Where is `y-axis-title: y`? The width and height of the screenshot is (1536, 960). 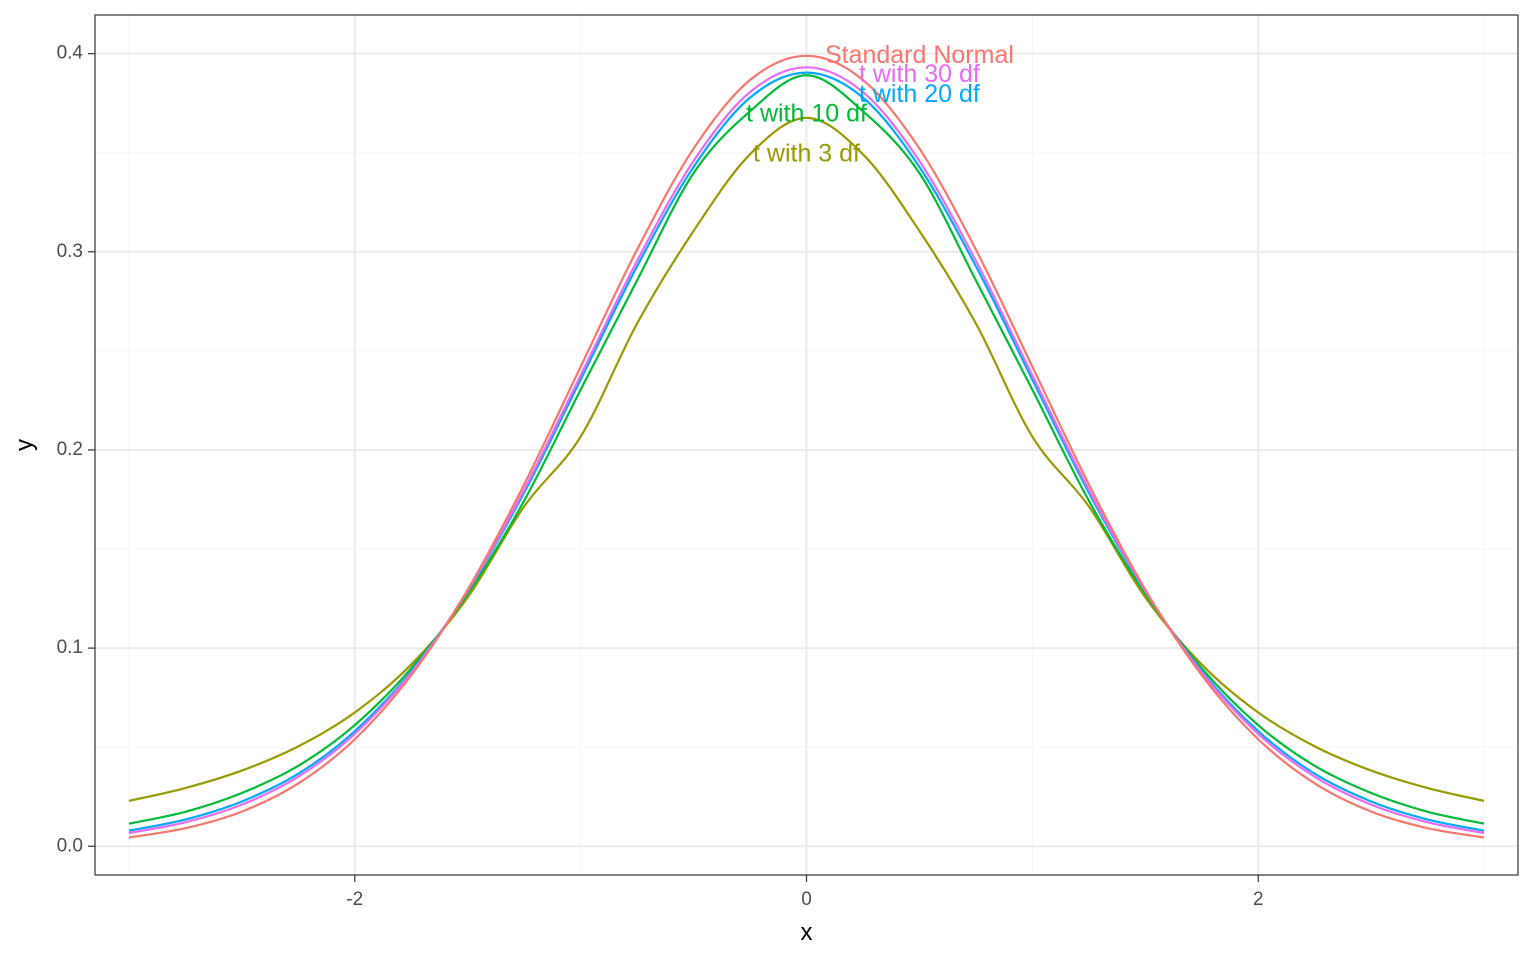
y-axis-title: y is located at coordinates (24, 445).